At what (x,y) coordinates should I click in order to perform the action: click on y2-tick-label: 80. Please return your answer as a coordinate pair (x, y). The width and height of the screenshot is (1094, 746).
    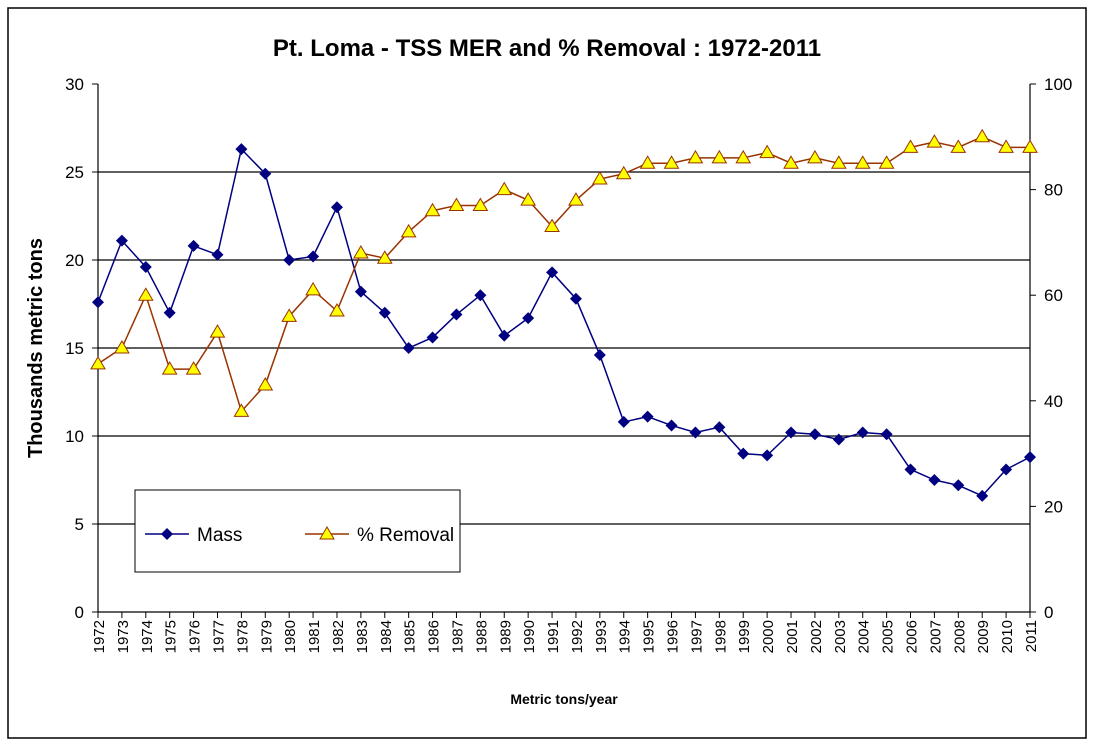
    Looking at the image, I should click on (1053, 190).